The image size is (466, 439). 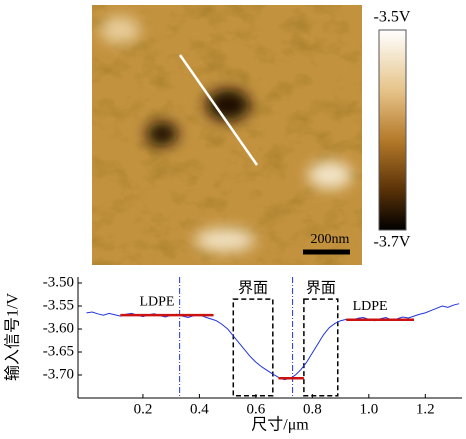 I want to click on y-tick-label: -3.60, so click(x=58, y=328).